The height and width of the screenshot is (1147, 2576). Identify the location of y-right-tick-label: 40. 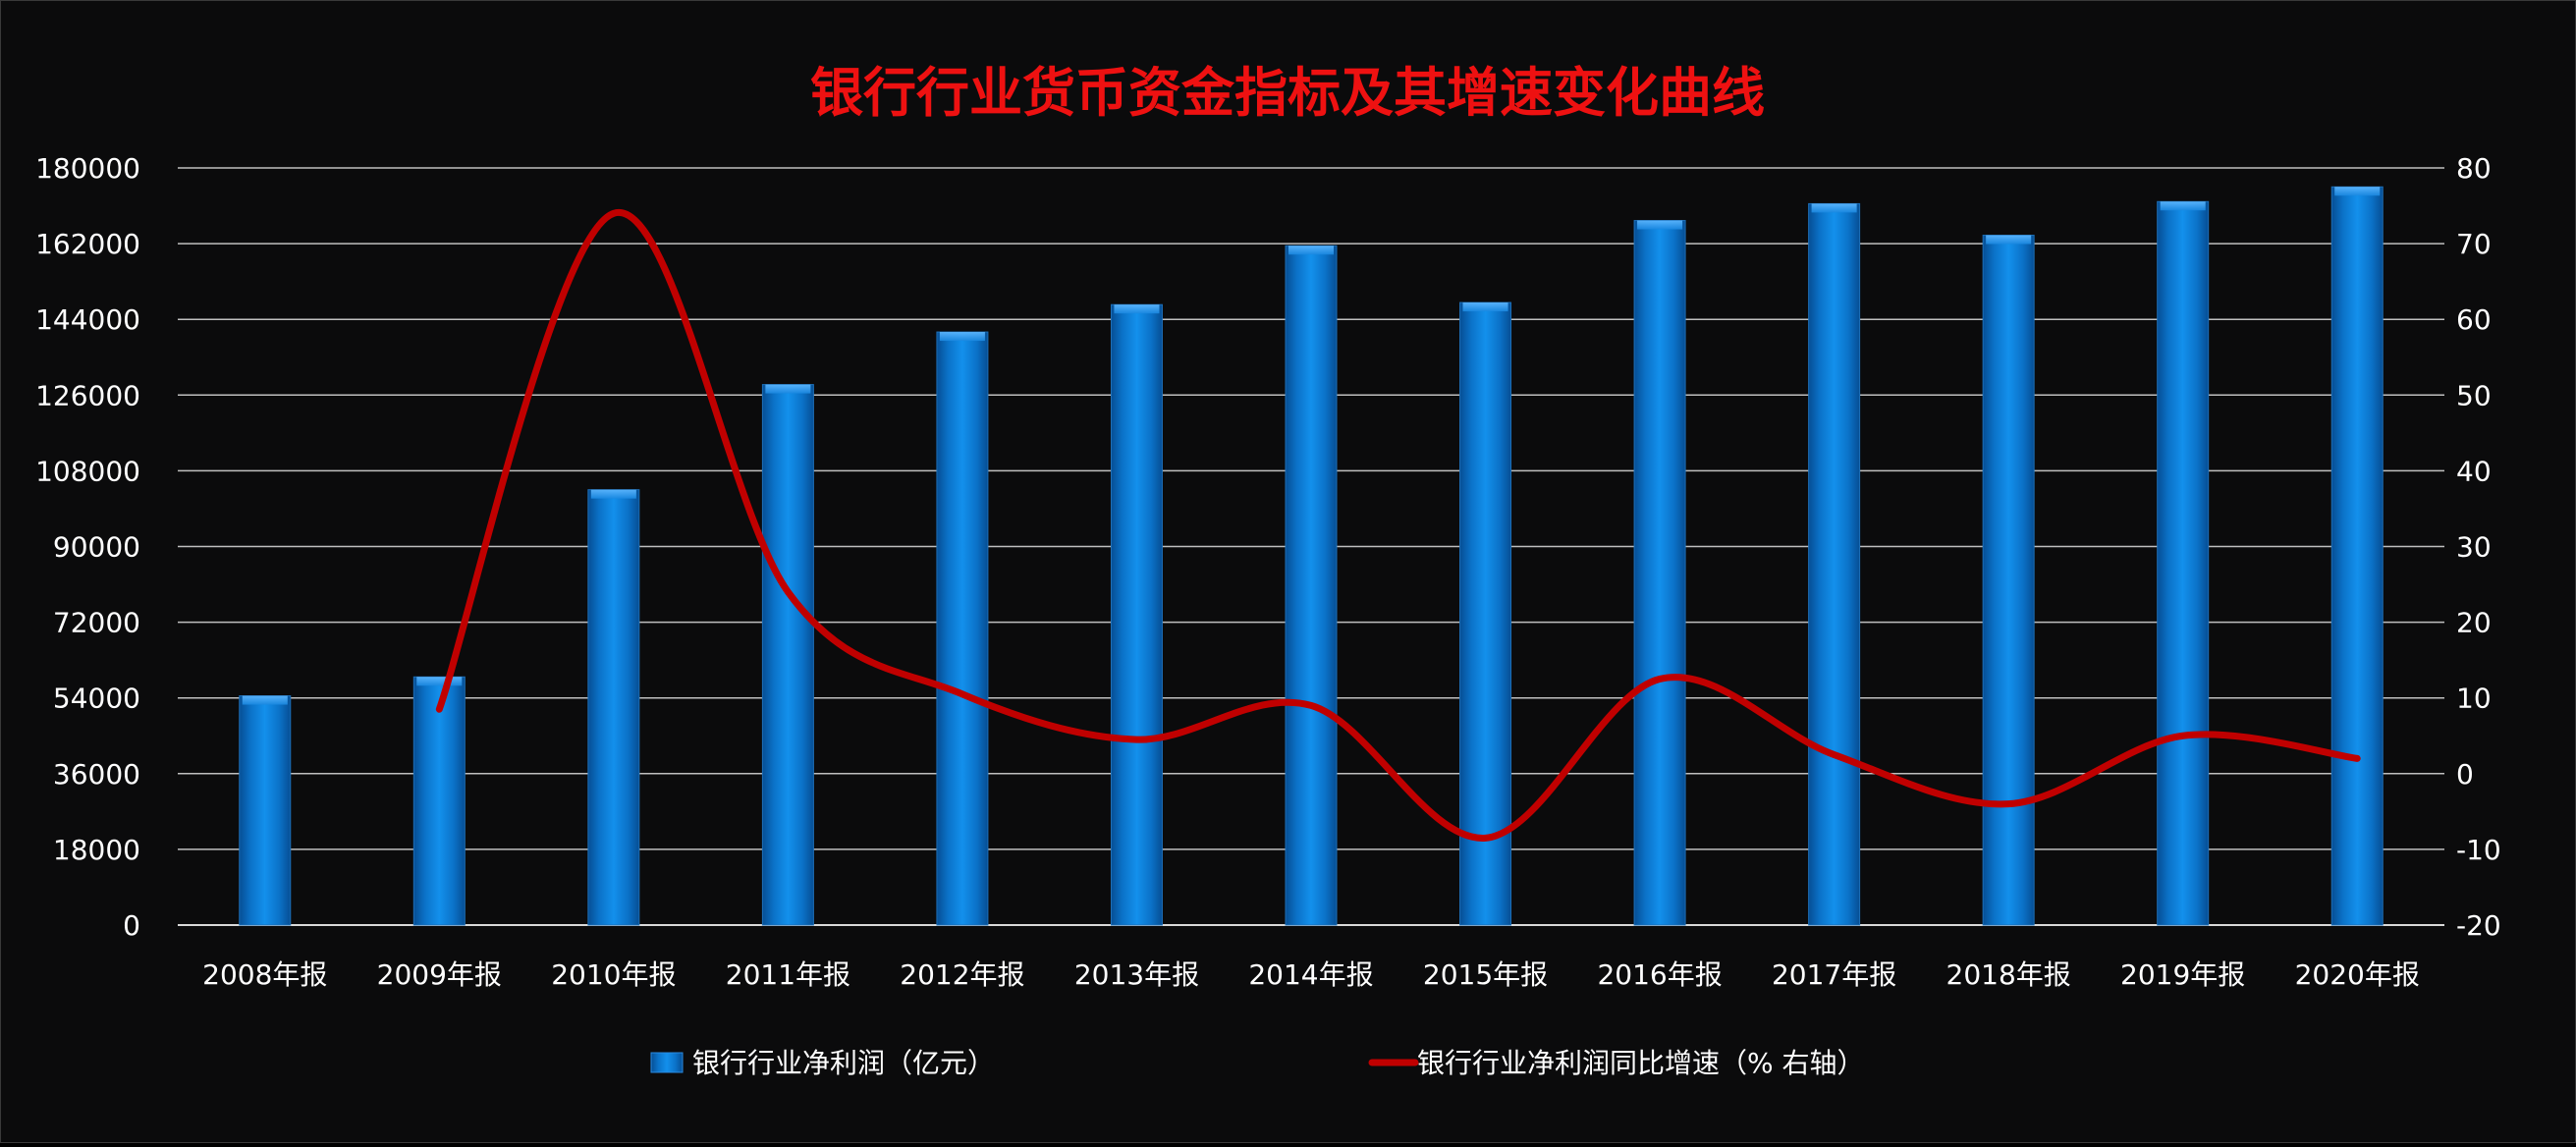
(2474, 471).